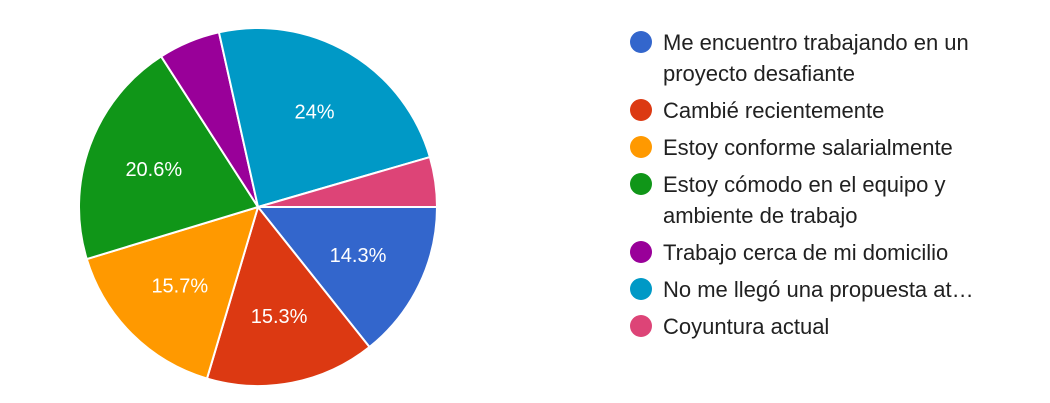  Describe the element at coordinates (314, 113) in the screenshot. I see `pie-slice-label: 24%` at that location.